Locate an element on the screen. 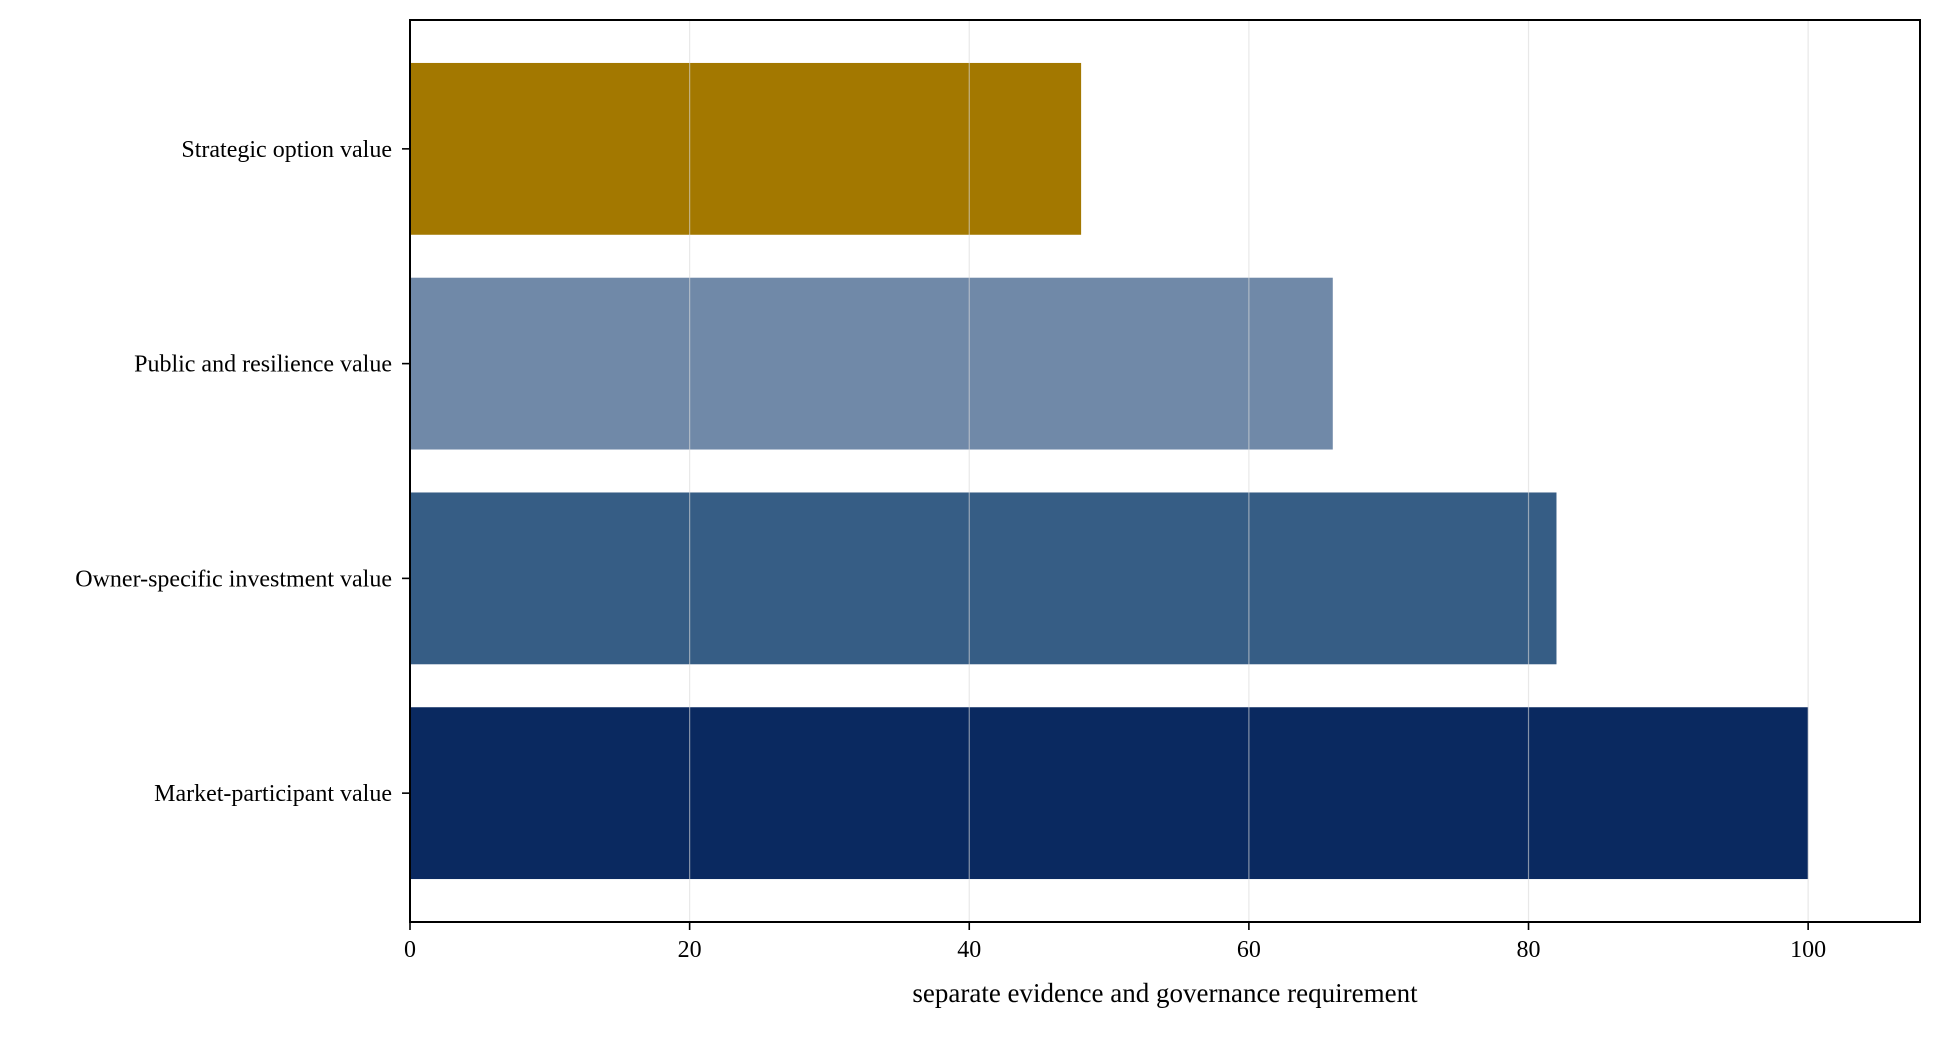 This screenshot has width=1935, height=1038. x-tick-label-3: 60 is located at coordinates (1249, 950).